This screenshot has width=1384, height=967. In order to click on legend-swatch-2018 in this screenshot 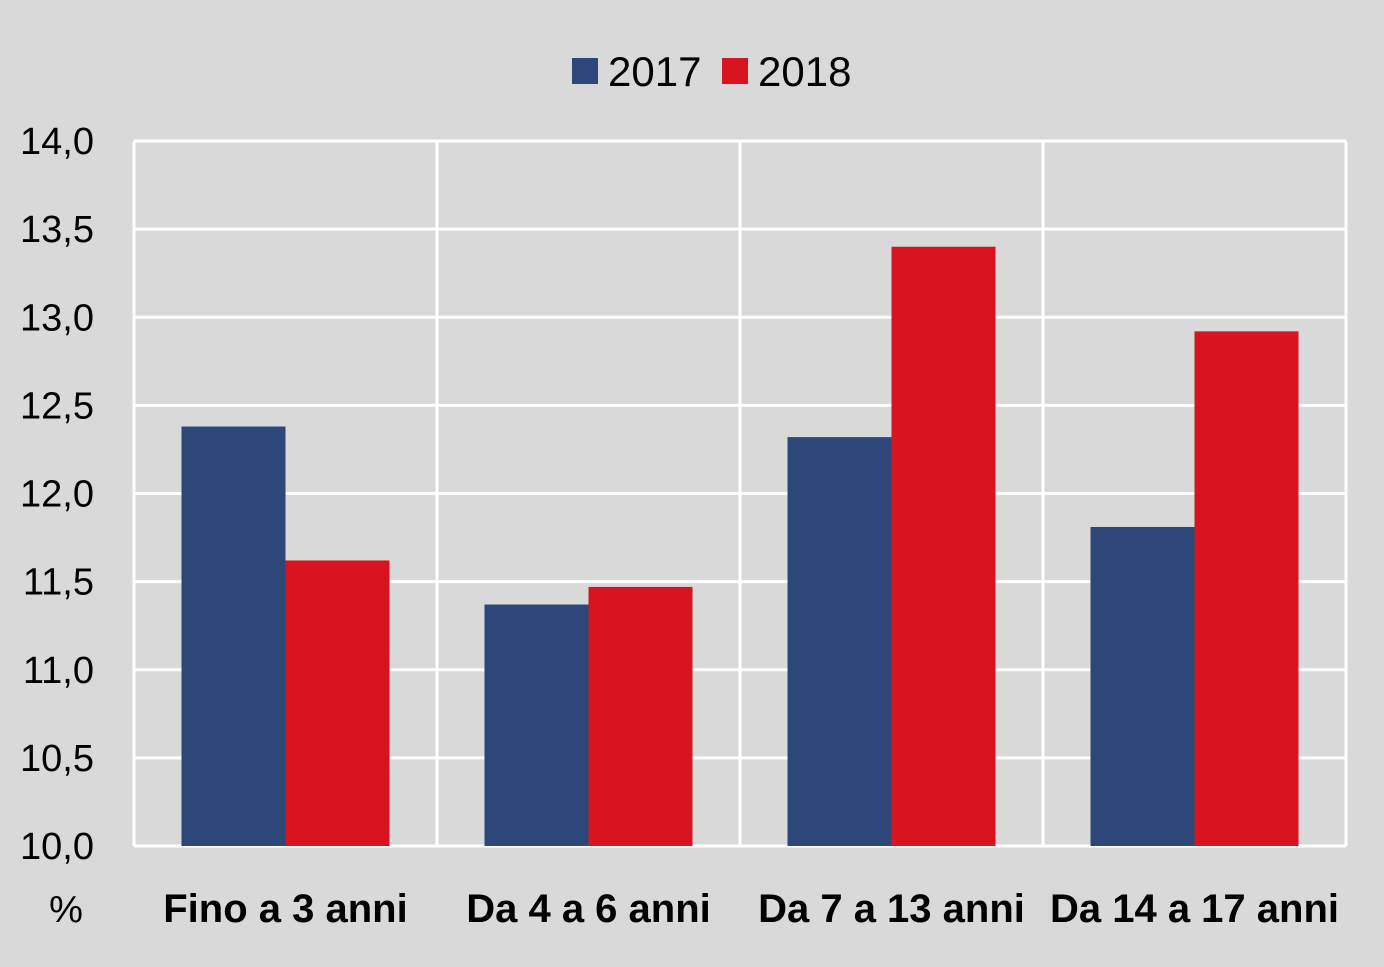, I will do `click(735, 71)`.